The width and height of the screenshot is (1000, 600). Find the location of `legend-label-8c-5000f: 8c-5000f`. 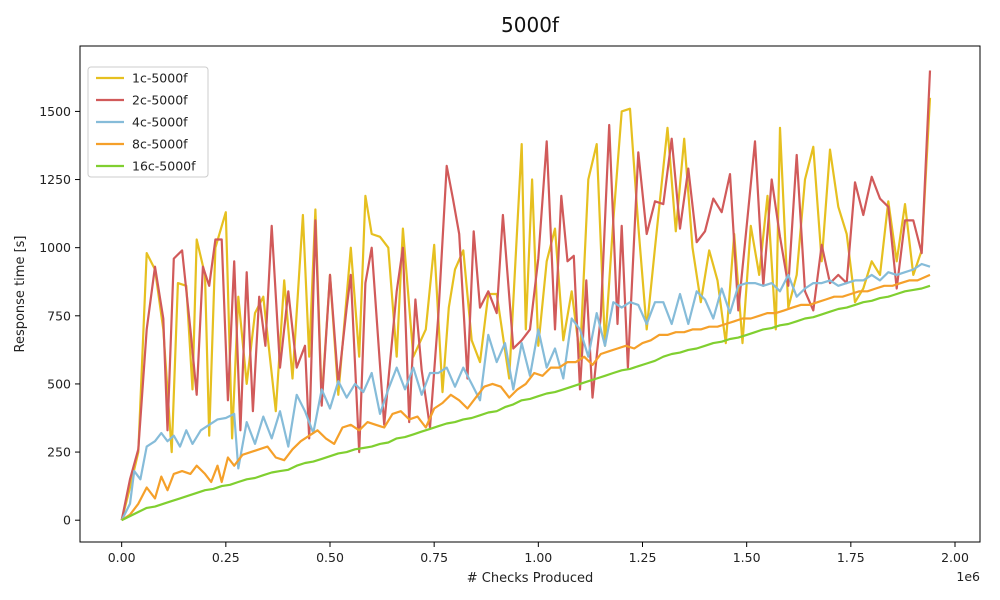

legend-label-8c-5000f: 8c-5000f is located at coordinates (160, 144).